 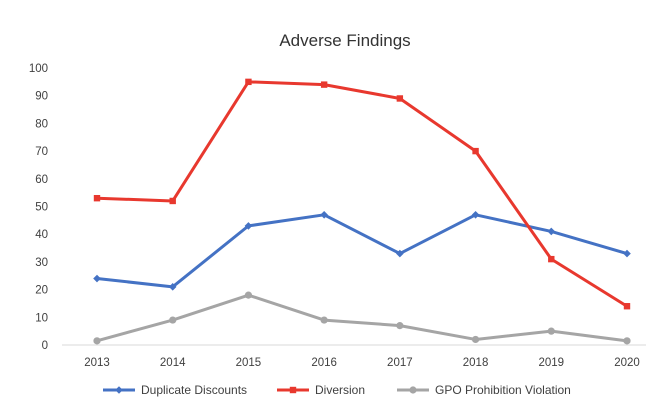 I want to click on y-tick-label: 10, so click(x=41, y=318).